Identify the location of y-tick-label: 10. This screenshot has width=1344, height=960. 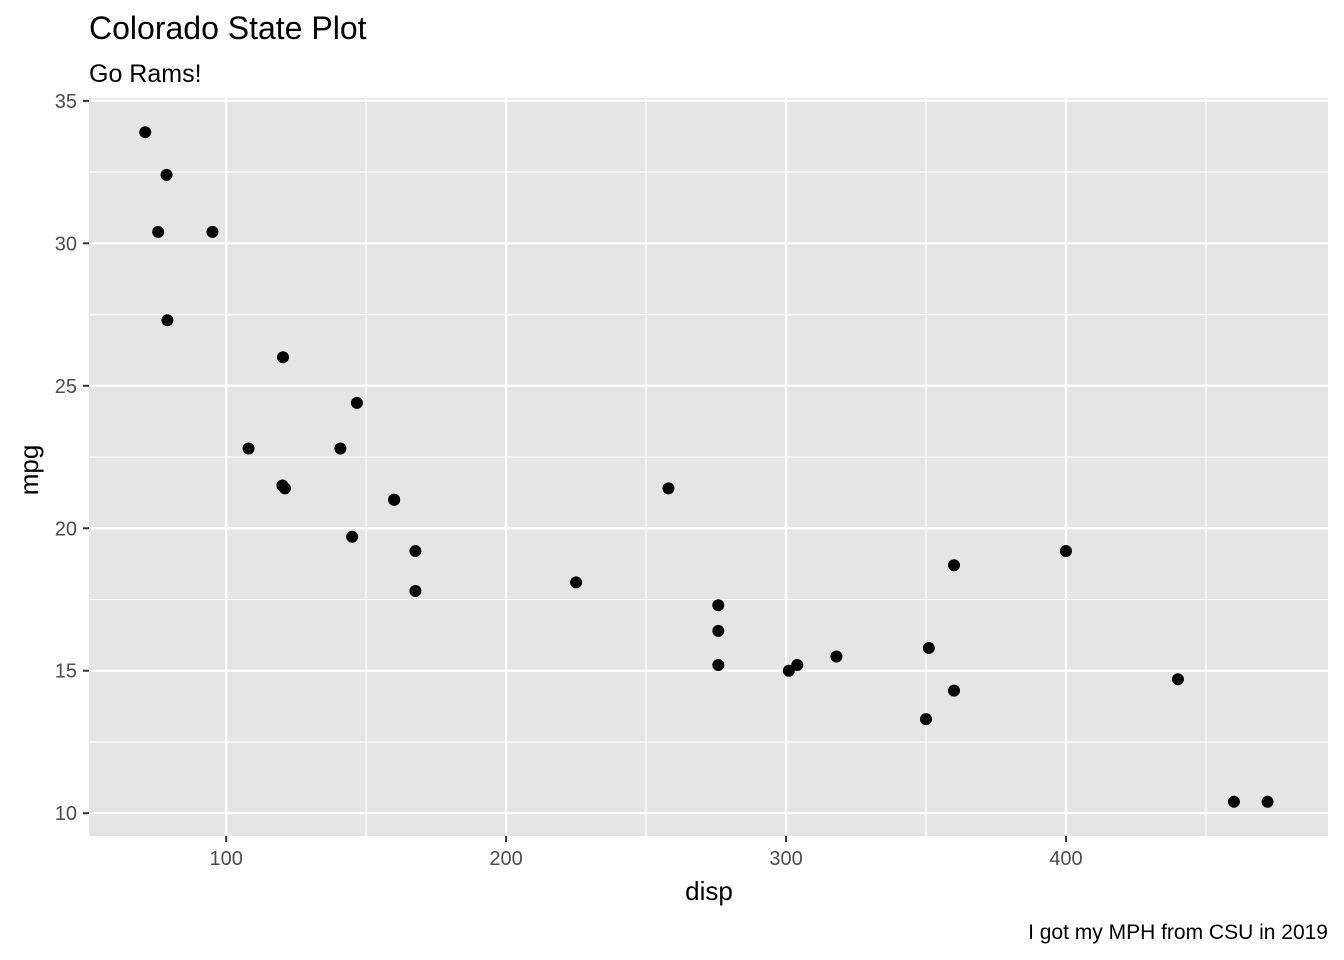
(66, 814).